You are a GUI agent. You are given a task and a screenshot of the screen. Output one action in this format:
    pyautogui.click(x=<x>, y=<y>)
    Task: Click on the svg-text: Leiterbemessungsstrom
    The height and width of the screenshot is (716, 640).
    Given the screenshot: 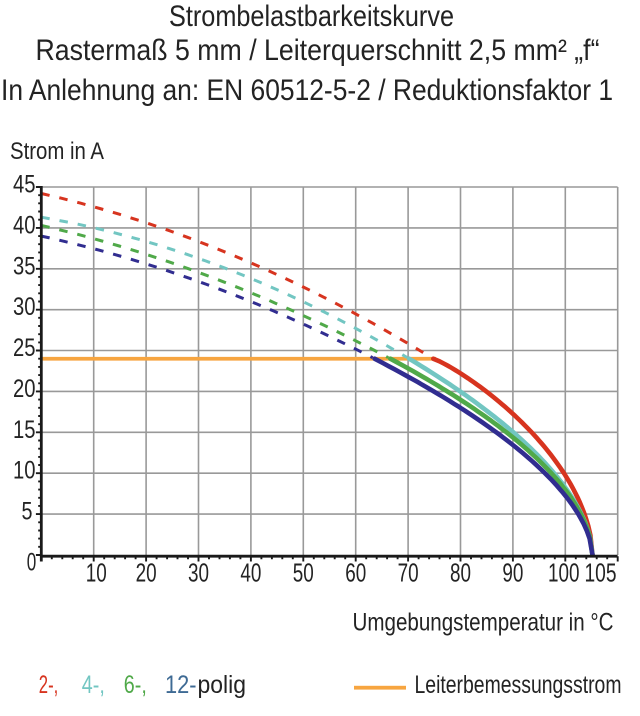 What is the action you would take?
    pyautogui.click(x=518, y=685)
    